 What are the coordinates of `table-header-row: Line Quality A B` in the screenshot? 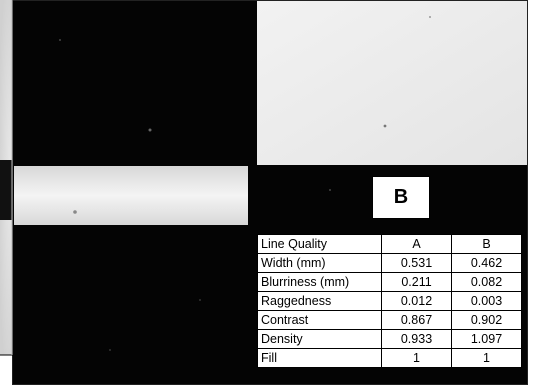 It's located at (389, 244).